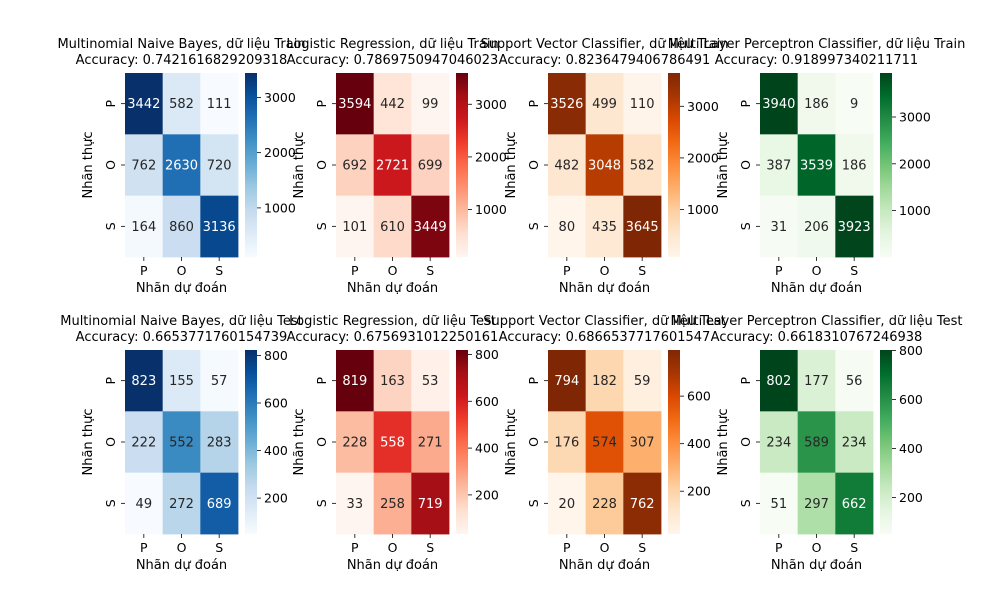  What do you see at coordinates (219, 166) in the screenshot?
I see `cell-value-label: 720` at bounding box center [219, 166].